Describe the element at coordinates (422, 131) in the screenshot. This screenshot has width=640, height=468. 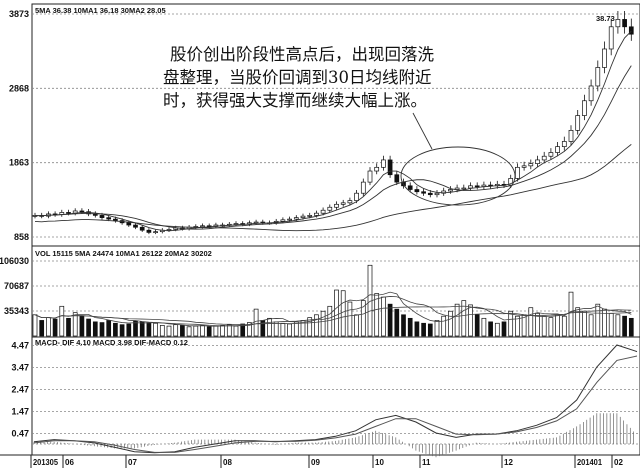
I see `annotation-pointer` at that location.